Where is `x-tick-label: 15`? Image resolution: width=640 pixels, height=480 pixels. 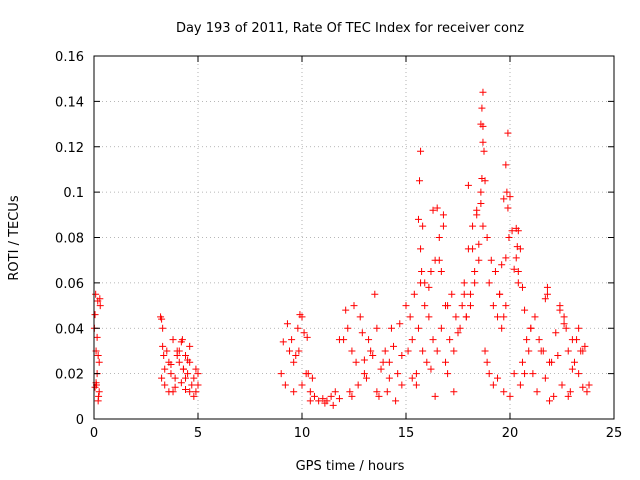 x-tick-label: 15 is located at coordinates (406, 433).